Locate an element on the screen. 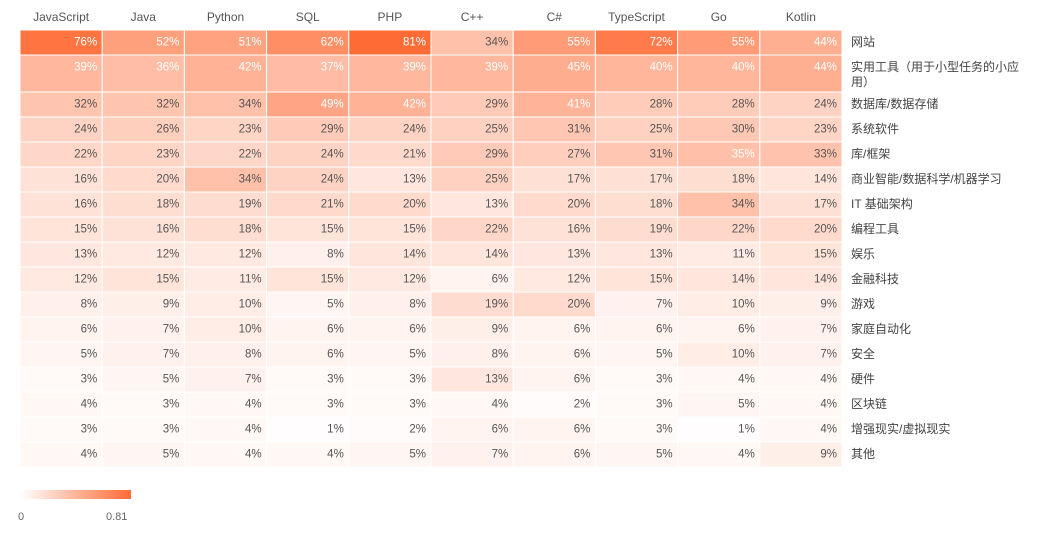 The image size is (1049, 545). cell-value: 55% is located at coordinates (578, 43).